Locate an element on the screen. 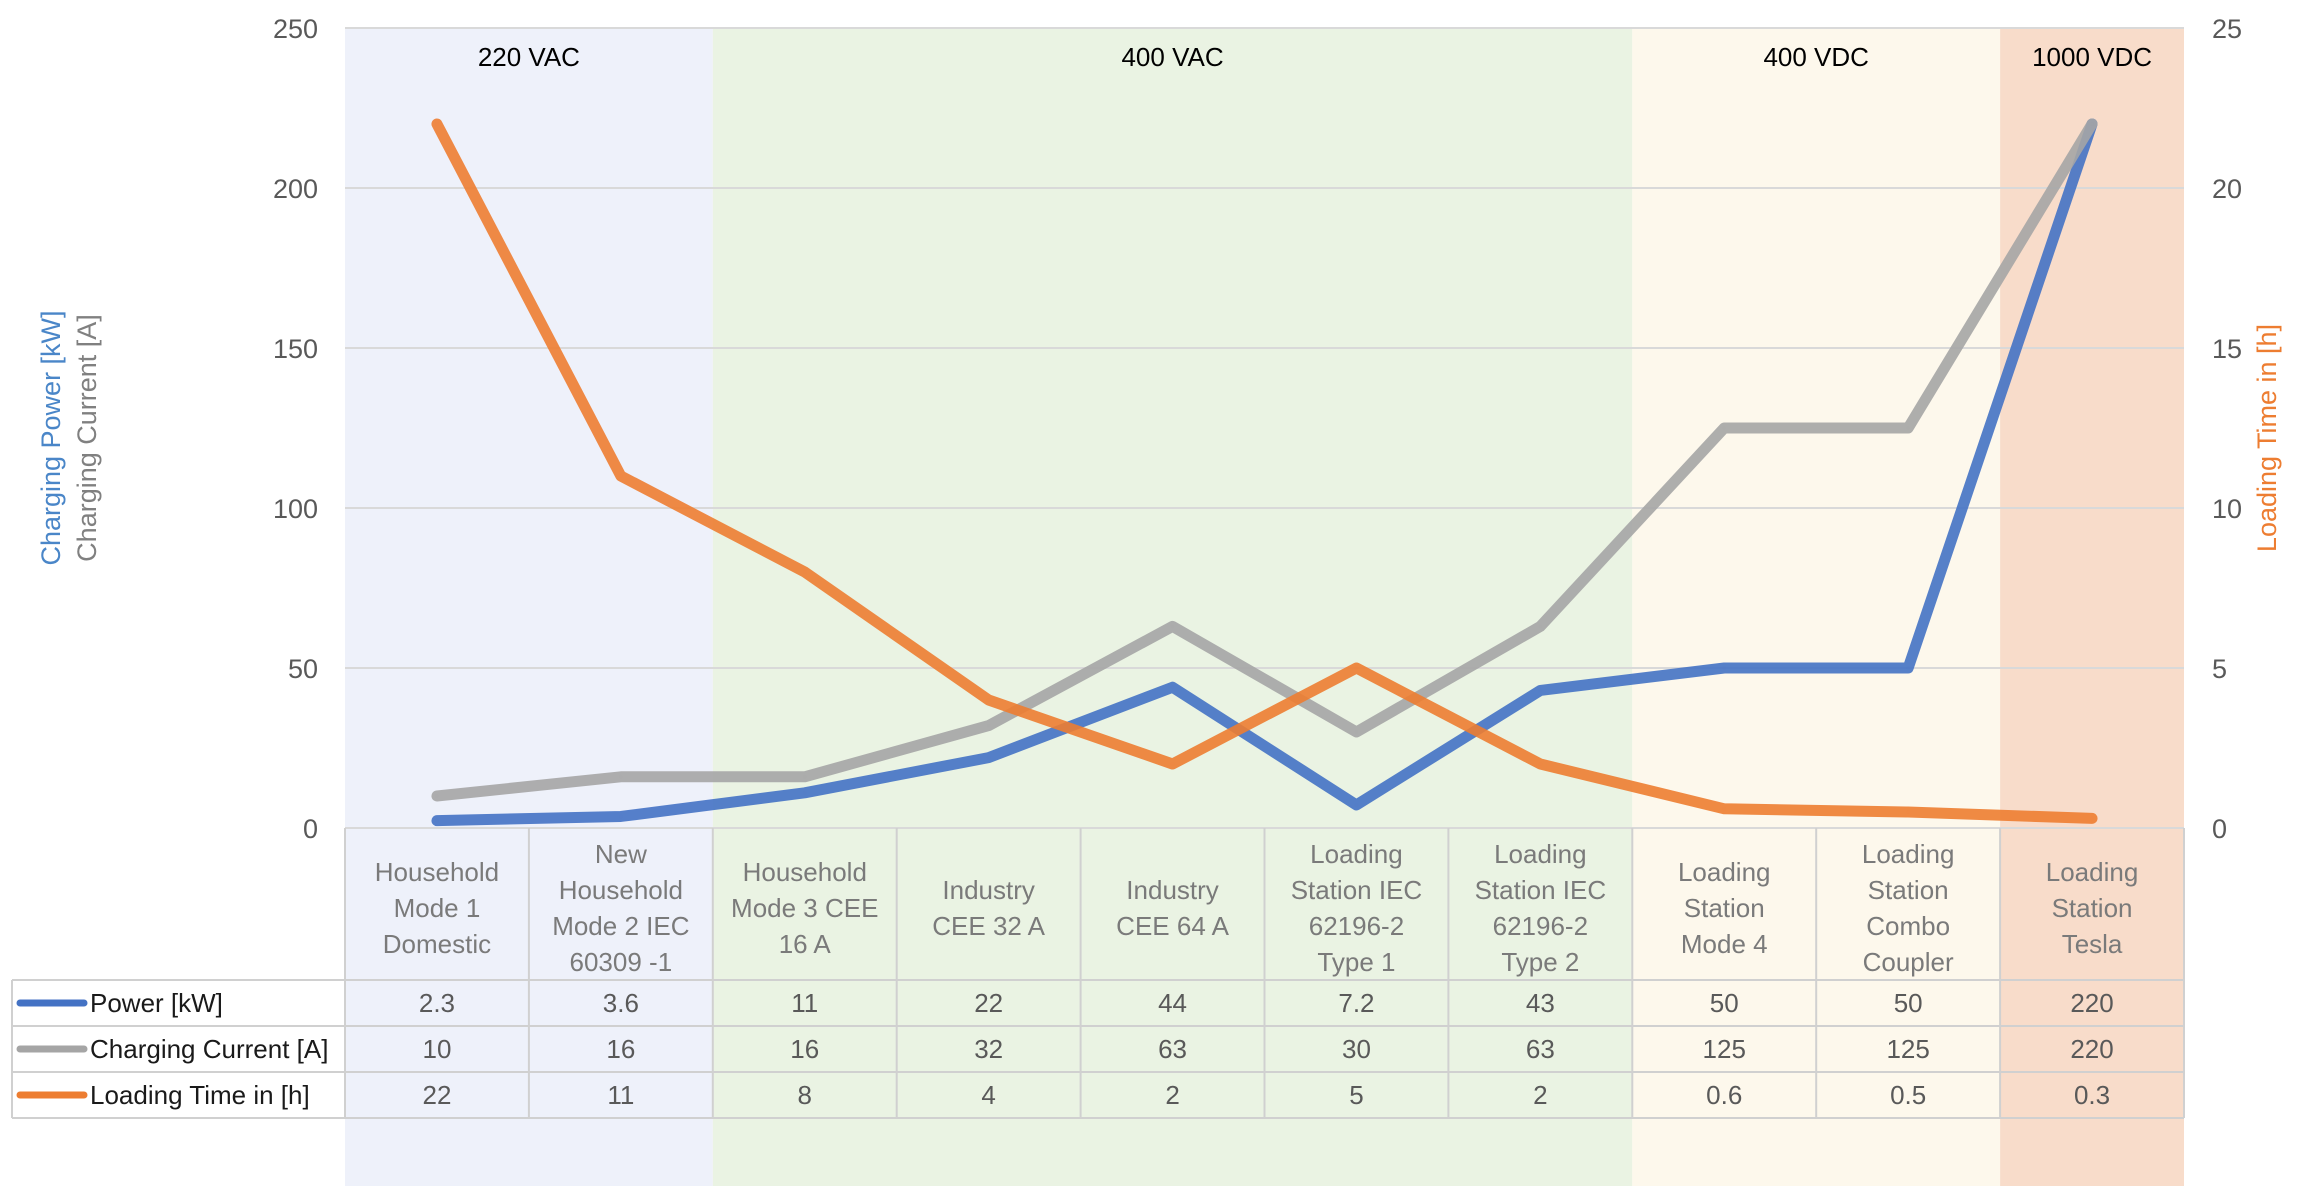  category-label-line: Combo is located at coordinates (1908, 926).